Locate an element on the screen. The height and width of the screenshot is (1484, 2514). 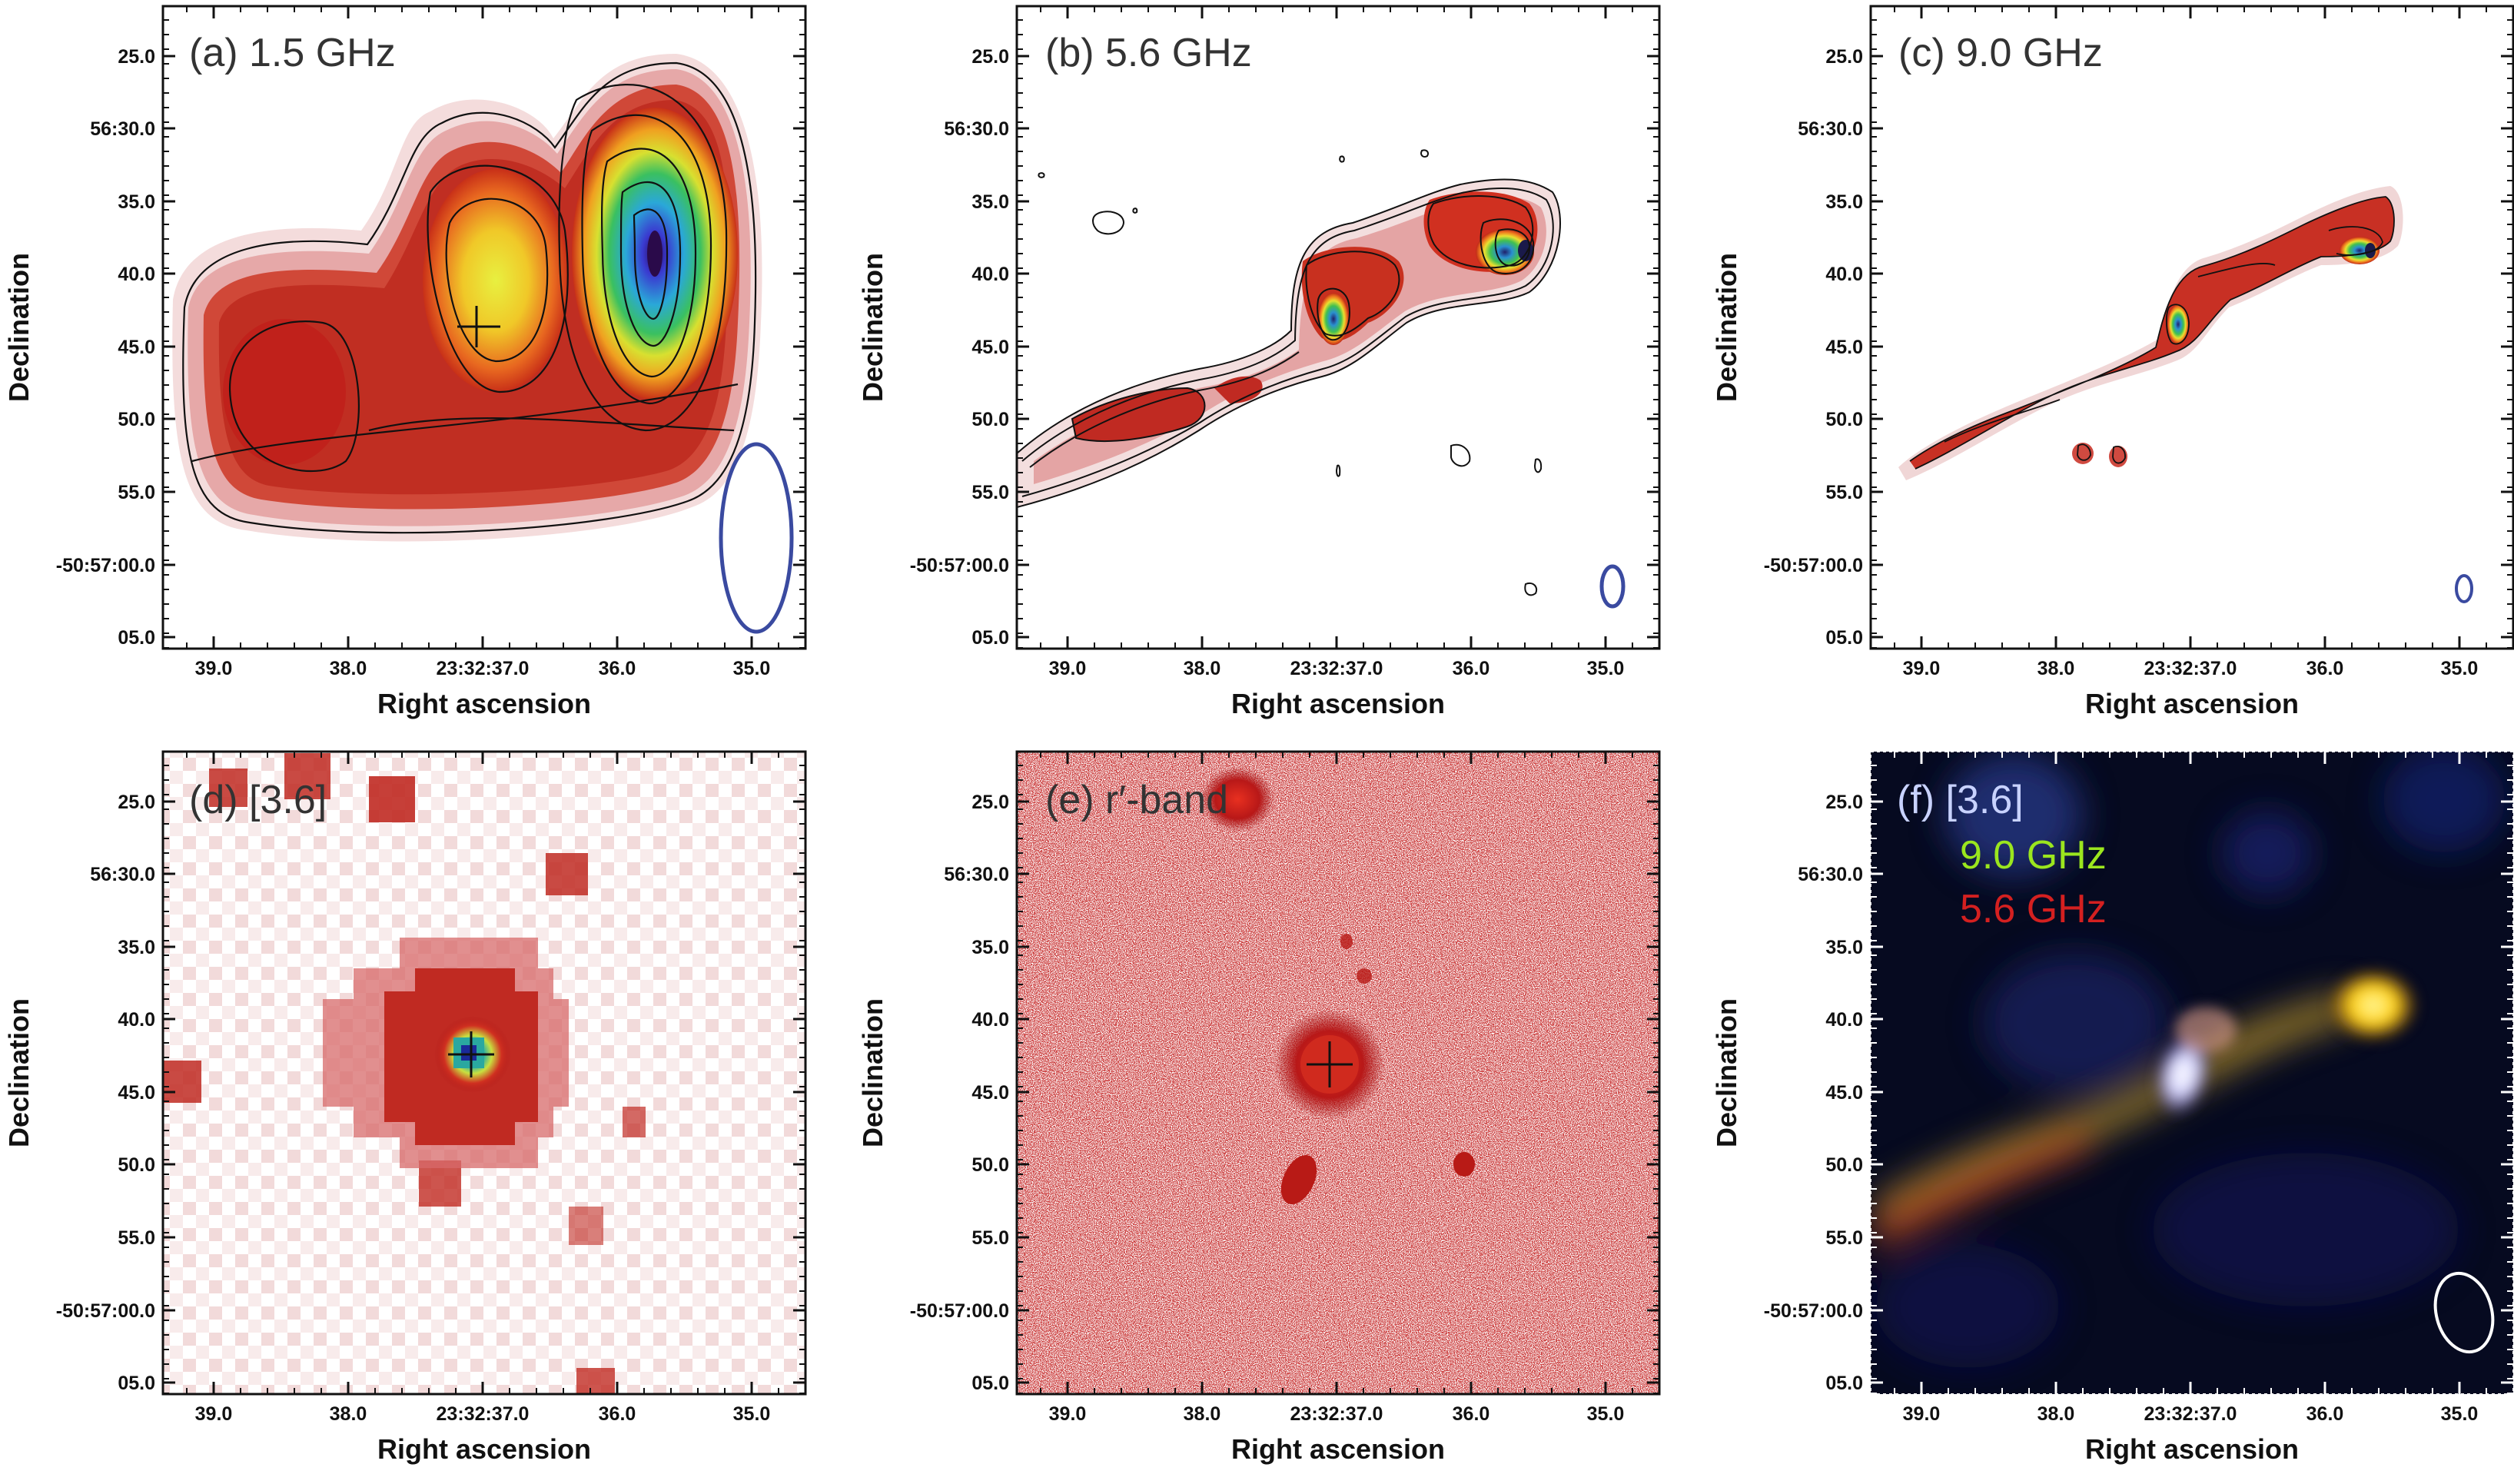
panel-c: (c) 9.0 GHz is located at coordinates (2192, 327).